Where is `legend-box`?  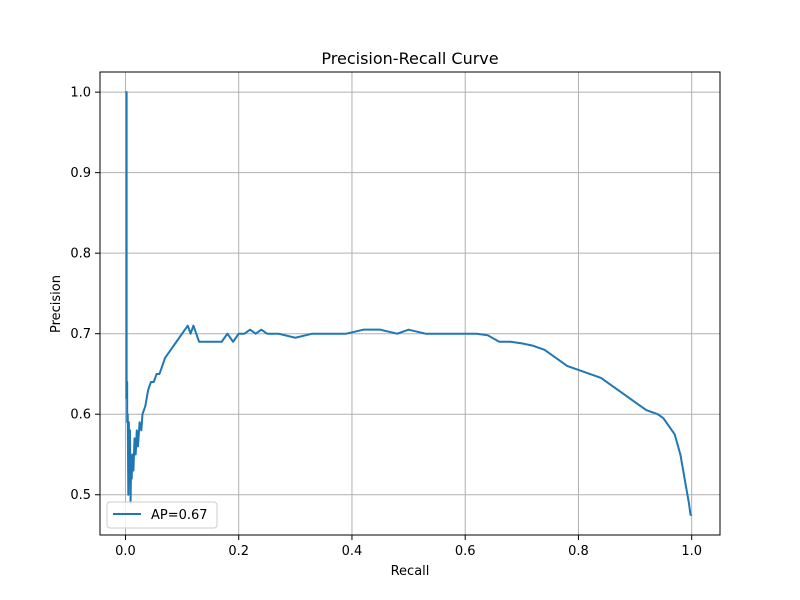 legend-box is located at coordinates (162, 515).